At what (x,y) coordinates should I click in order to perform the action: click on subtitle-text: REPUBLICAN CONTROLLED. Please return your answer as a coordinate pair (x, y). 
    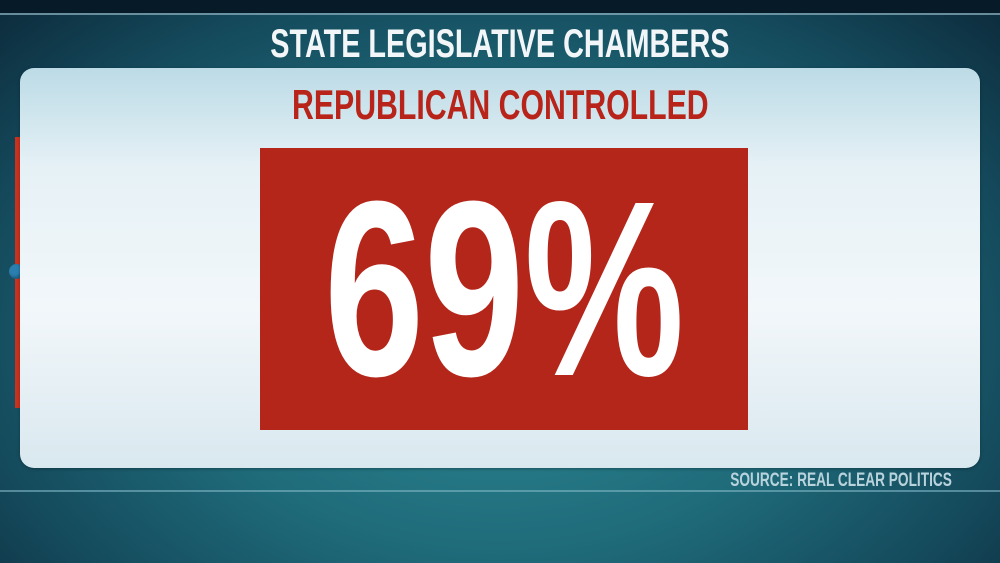
    Looking at the image, I should click on (500, 104).